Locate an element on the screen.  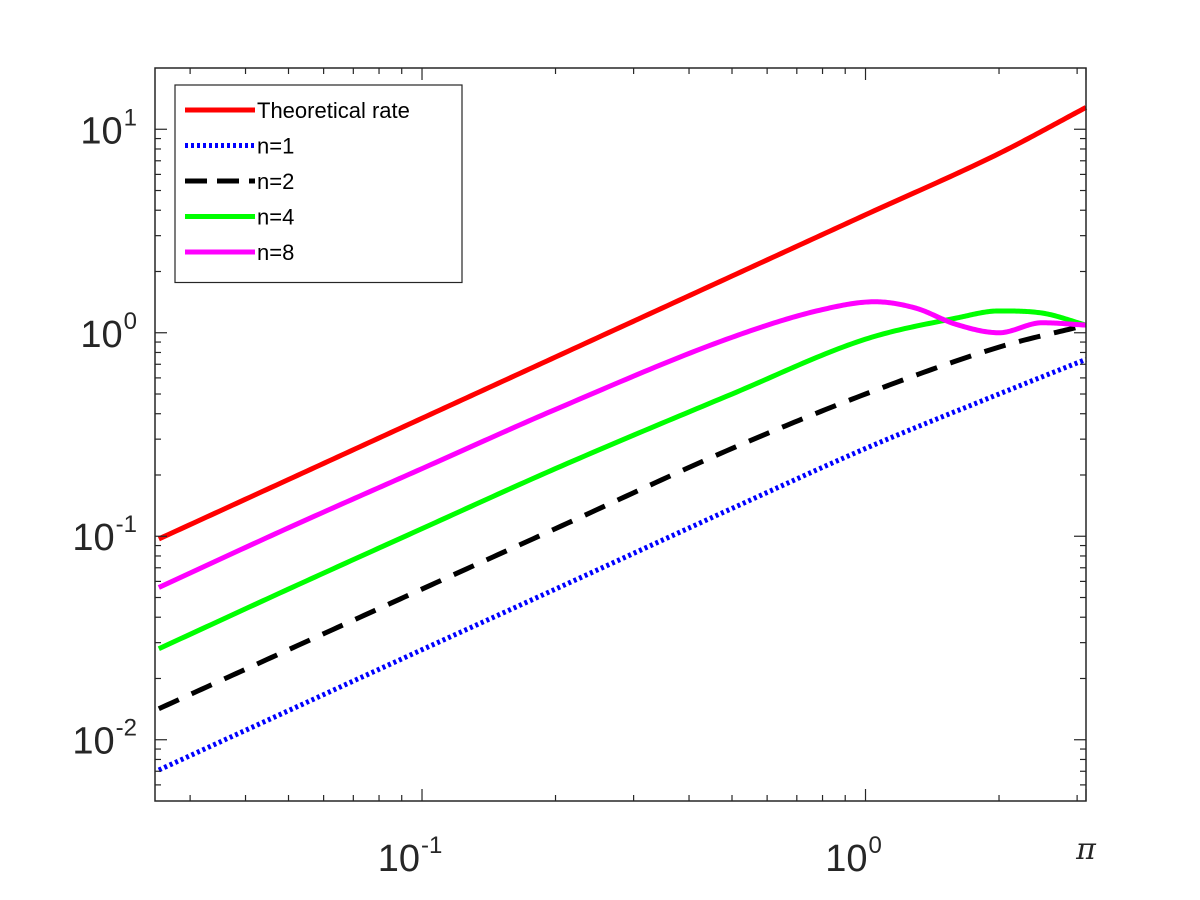
legend-label-n-1: n=1 is located at coordinates (275, 146).